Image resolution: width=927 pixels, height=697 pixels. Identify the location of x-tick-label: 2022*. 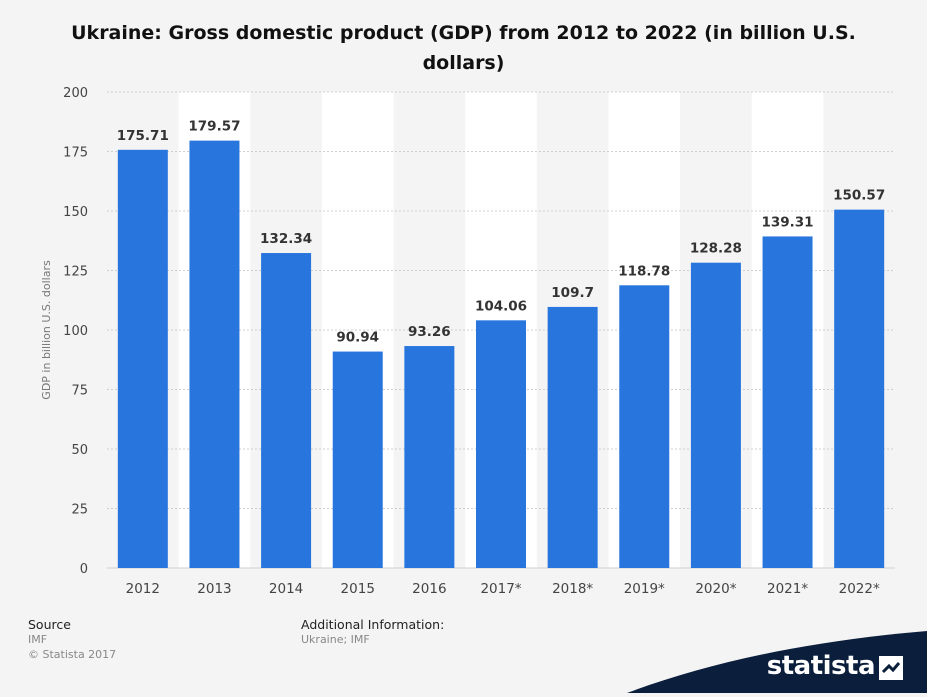
(859, 589).